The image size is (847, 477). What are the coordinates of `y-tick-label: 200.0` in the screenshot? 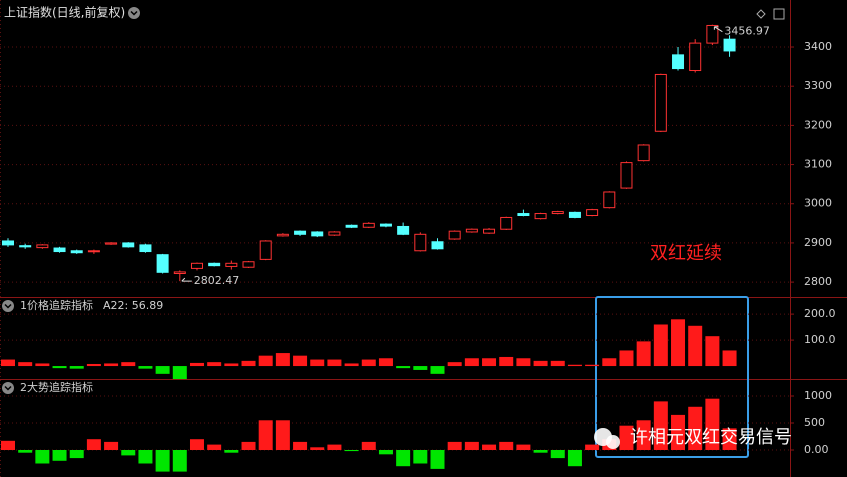 It's located at (820, 313).